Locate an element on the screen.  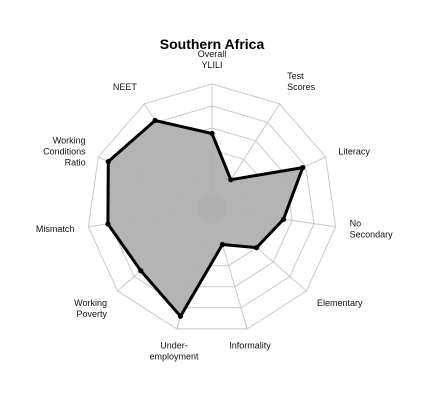
axis-label: NEET is located at coordinates (125, 87).